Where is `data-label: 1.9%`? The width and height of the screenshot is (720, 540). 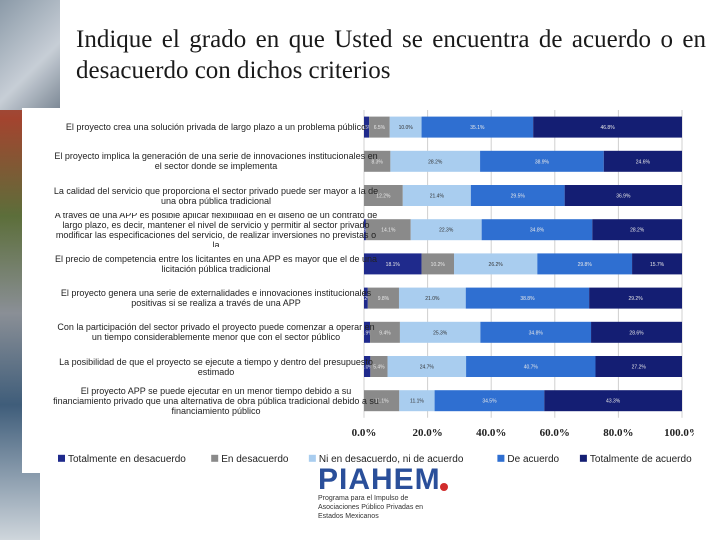
data-label: 1.9% is located at coordinates (367, 333).